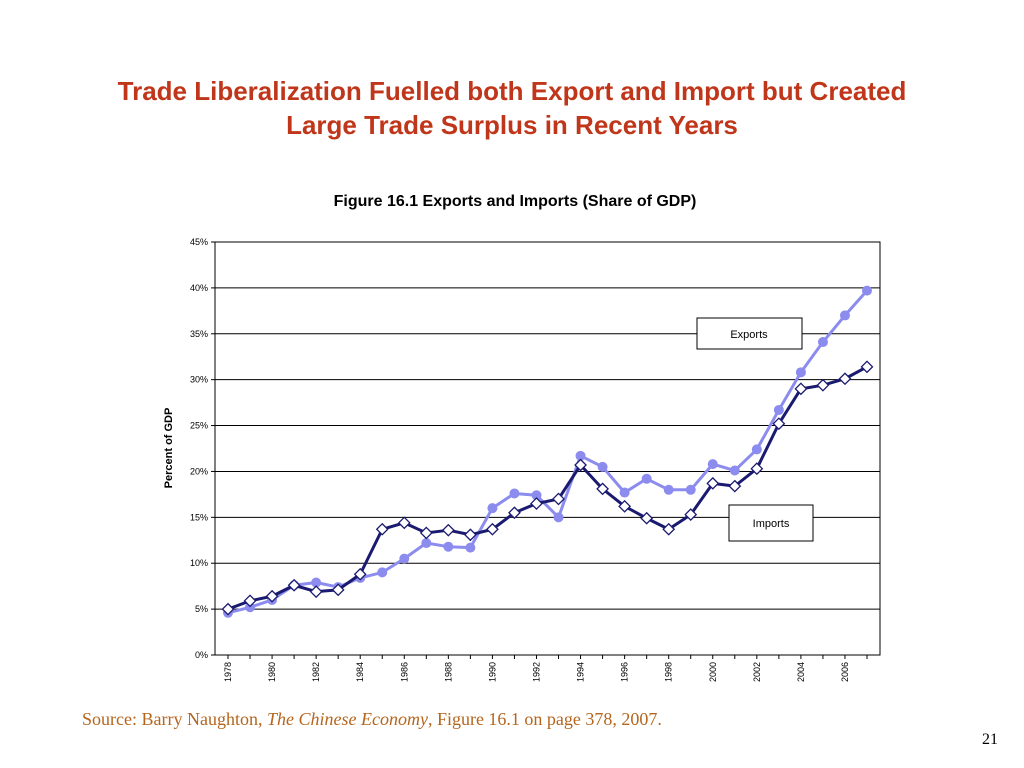  I want to click on y-tick-label: 0%, so click(201, 655).